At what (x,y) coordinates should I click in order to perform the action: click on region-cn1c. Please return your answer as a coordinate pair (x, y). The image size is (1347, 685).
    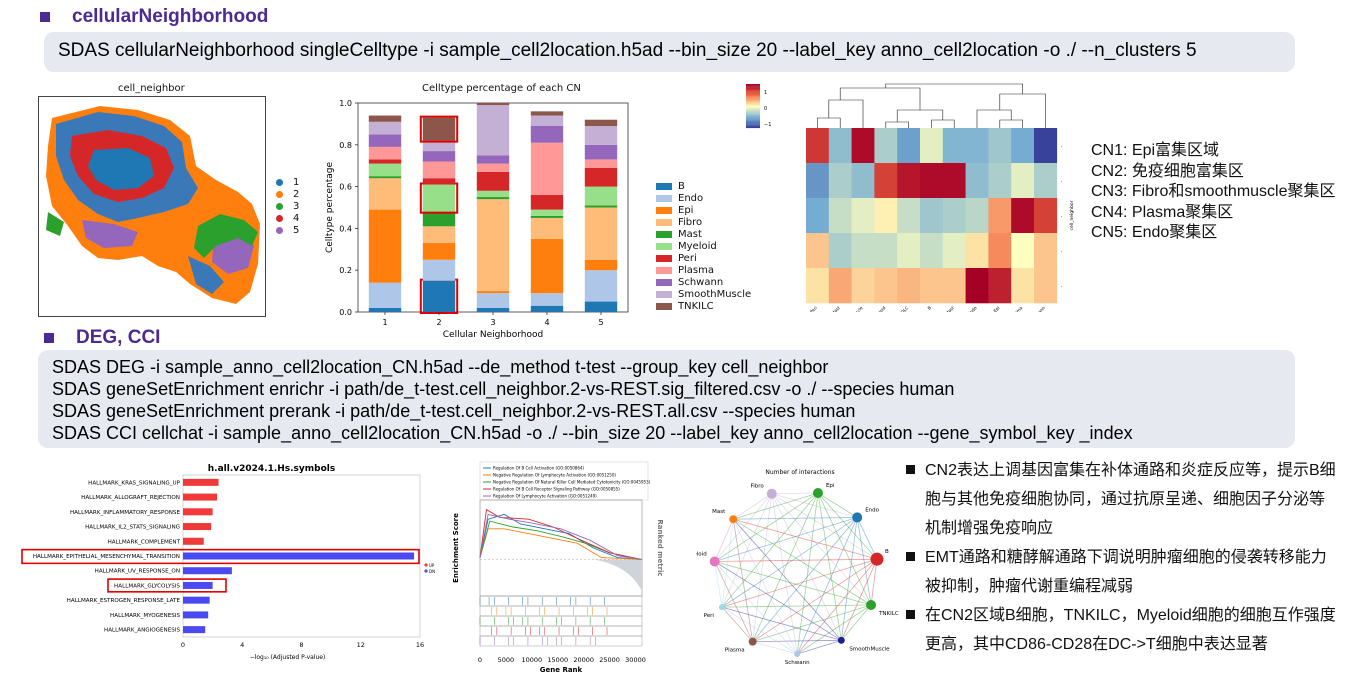
    Looking at the image, I should click on (206, 275).